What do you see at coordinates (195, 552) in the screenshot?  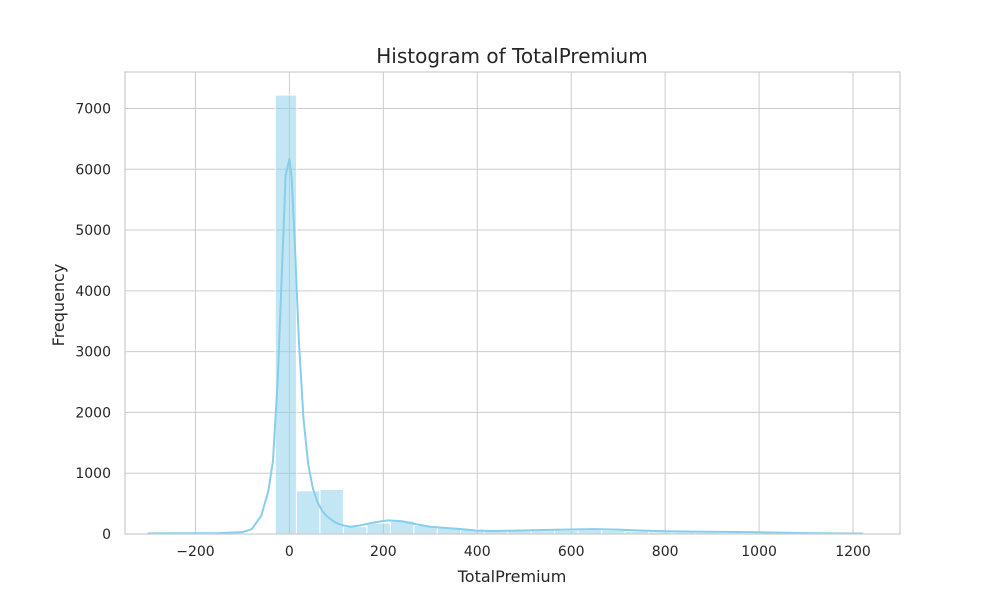 I see `x-tick-label: −200` at bounding box center [195, 552].